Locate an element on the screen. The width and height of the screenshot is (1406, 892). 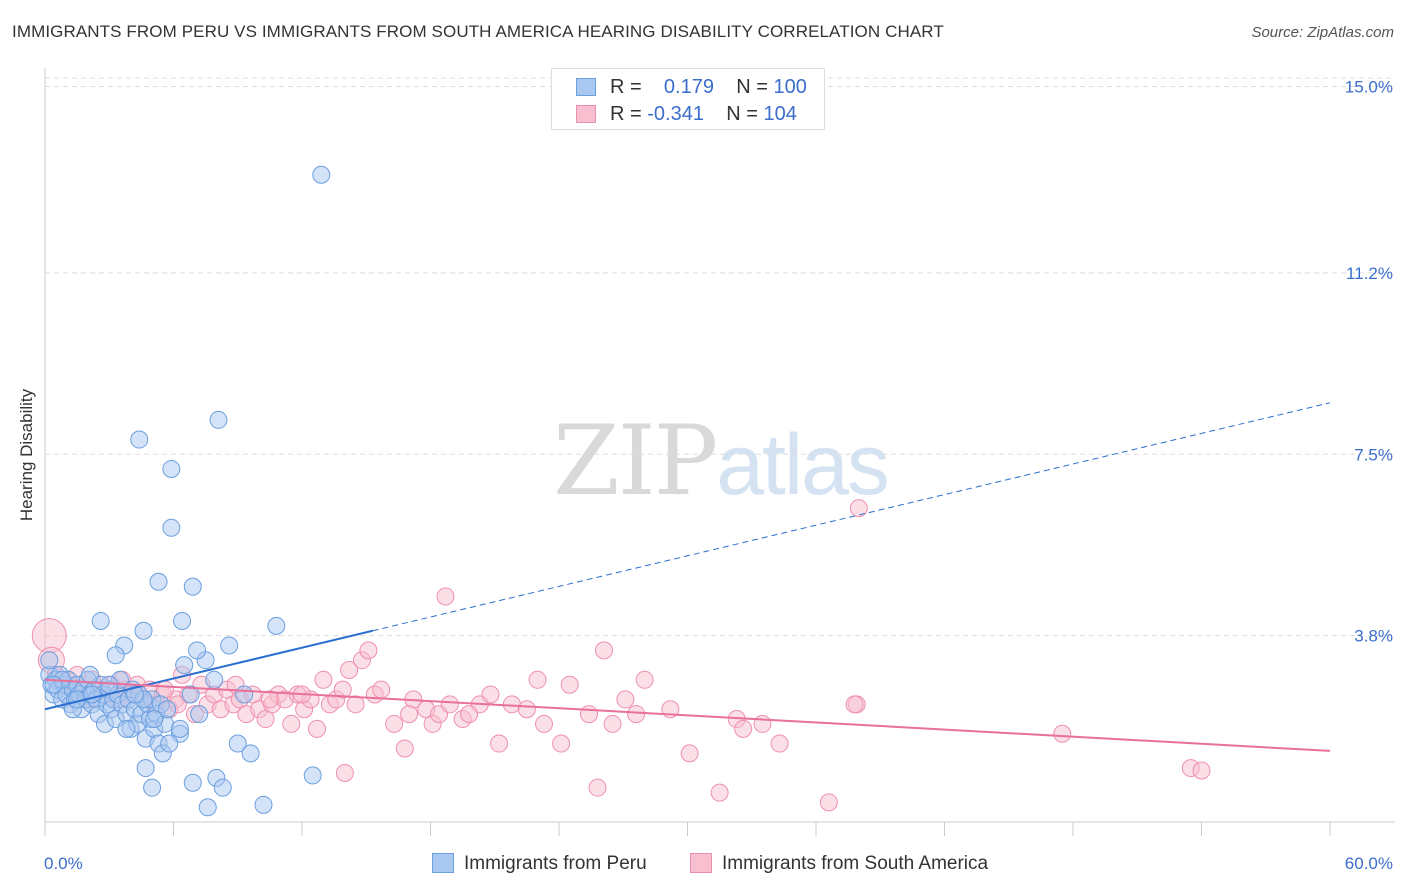
watermark-zip: ZIP is located at coordinates (635, 461).